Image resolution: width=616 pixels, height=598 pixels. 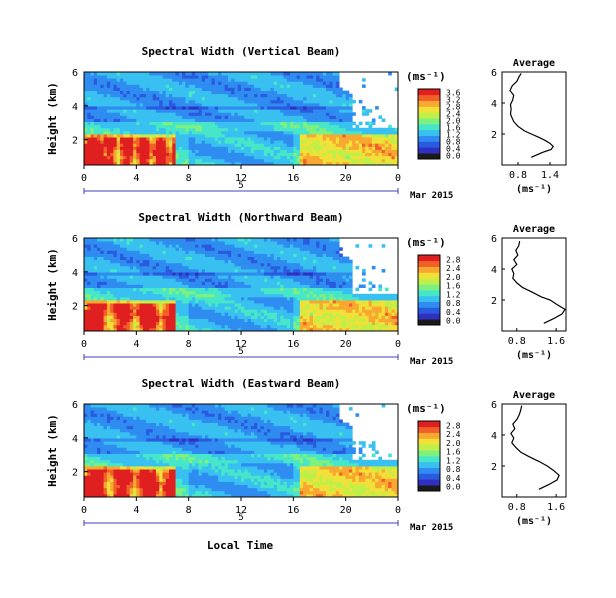 What do you see at coordinates (52, 450) in the screenshot?
I see `y-axis-label: Height (km)` at bounding box center [52, 450].